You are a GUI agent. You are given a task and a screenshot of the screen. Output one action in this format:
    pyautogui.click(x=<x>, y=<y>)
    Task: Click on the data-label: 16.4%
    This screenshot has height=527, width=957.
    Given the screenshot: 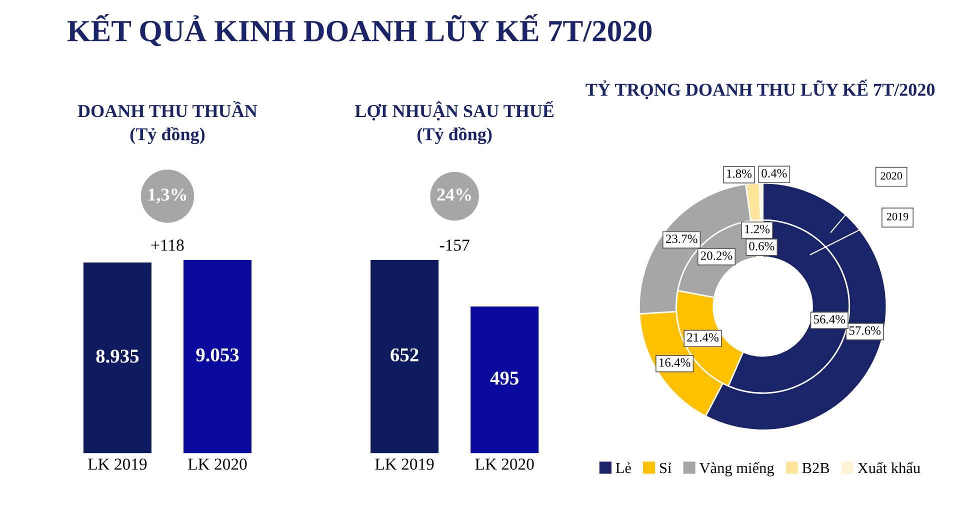 What is the action you would take?
    pyautogui.click(x=675, y=362)
    